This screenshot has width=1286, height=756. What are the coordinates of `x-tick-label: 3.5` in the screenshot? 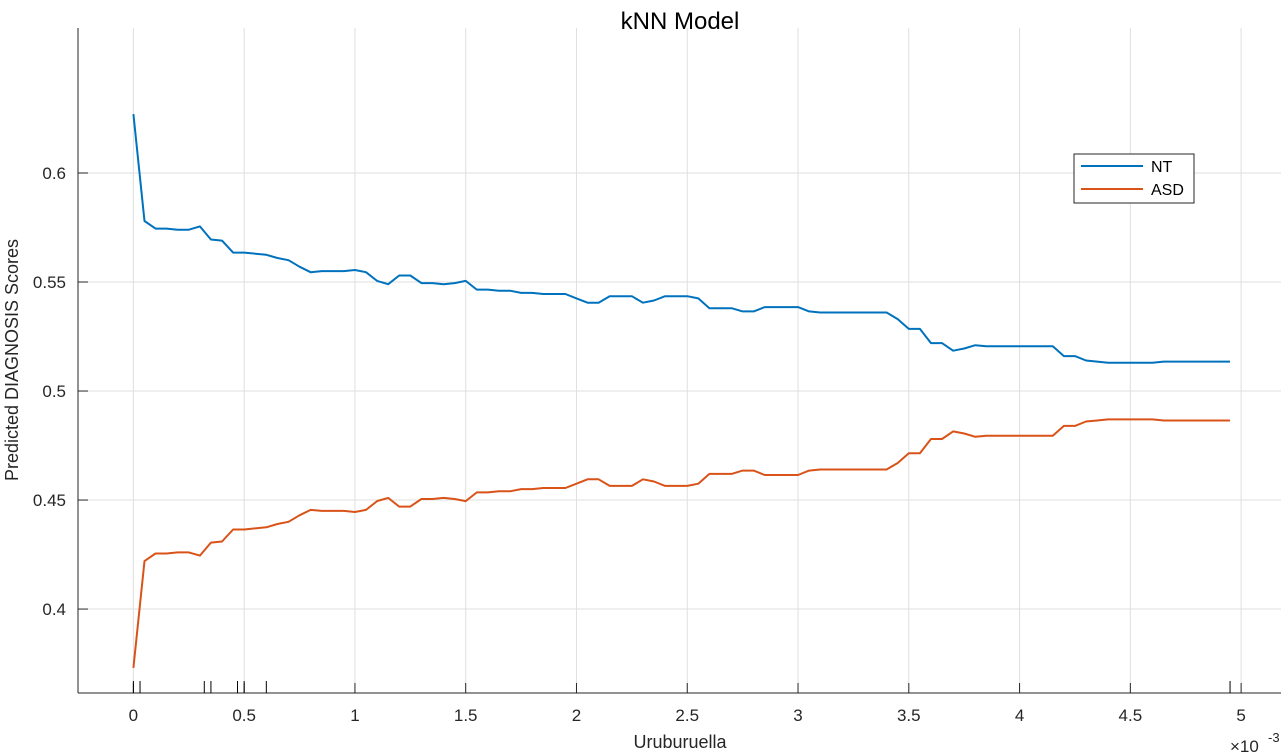 It's located at (909, 715).